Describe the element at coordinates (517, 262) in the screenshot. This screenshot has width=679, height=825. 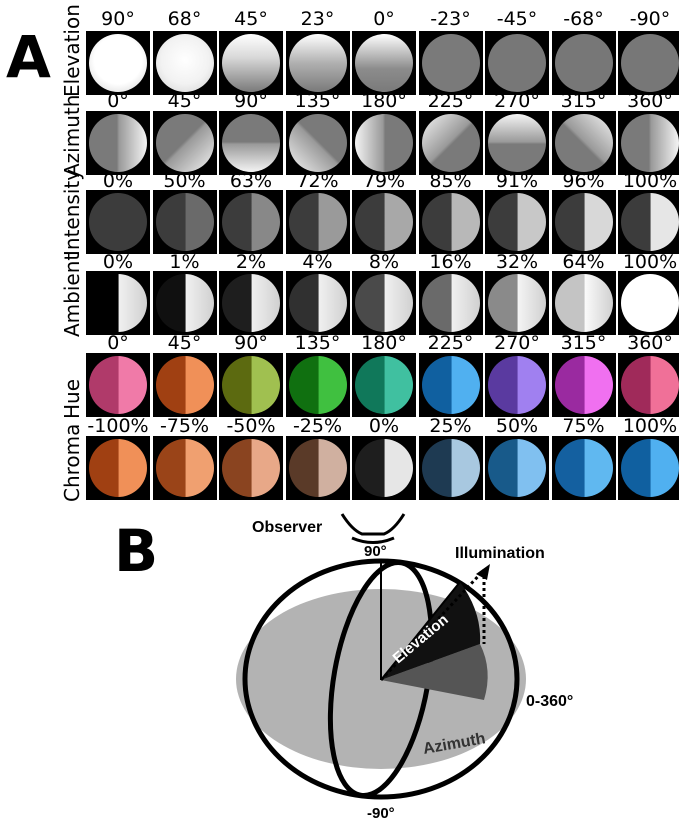
I see `tick-label-ambient: 32%` at that location.